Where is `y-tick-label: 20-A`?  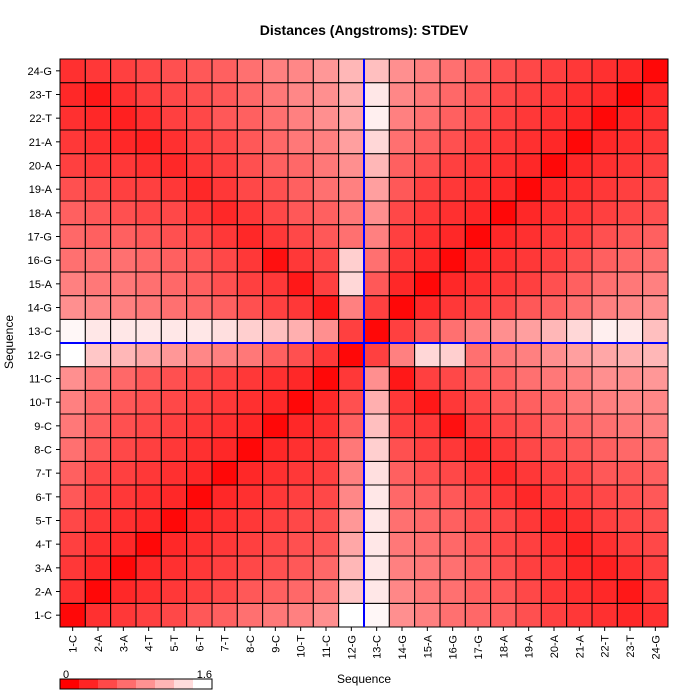 y-tick-label: 20-A is located at coordinates (41, 167).